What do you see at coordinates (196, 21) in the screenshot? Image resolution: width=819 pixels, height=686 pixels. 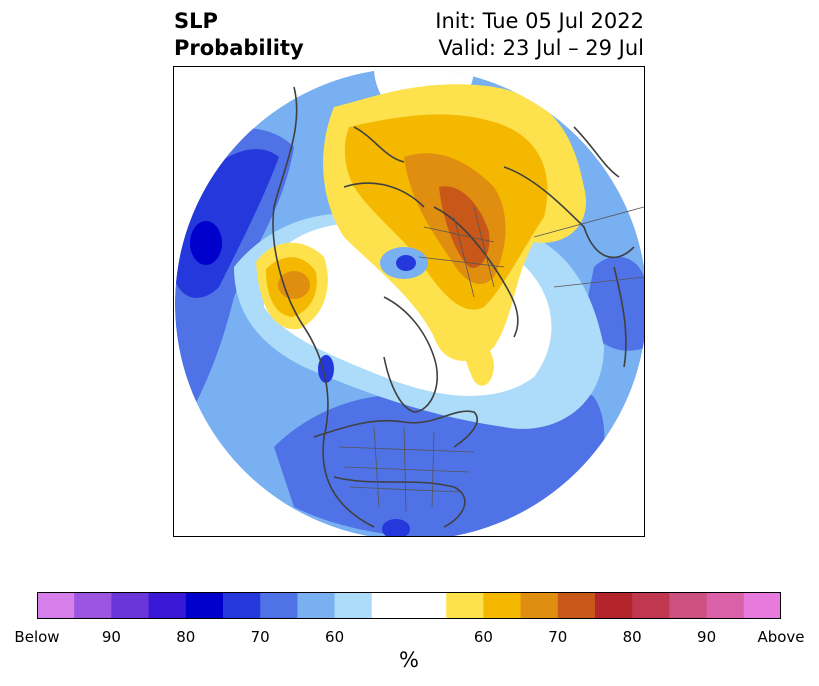 I see `title-variable: SLP` at bounding box center [196, 21].